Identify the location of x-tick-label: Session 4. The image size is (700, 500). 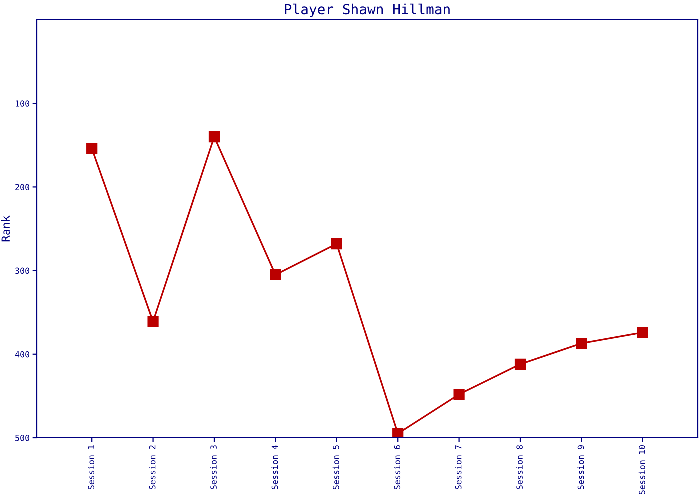
(275, 467).